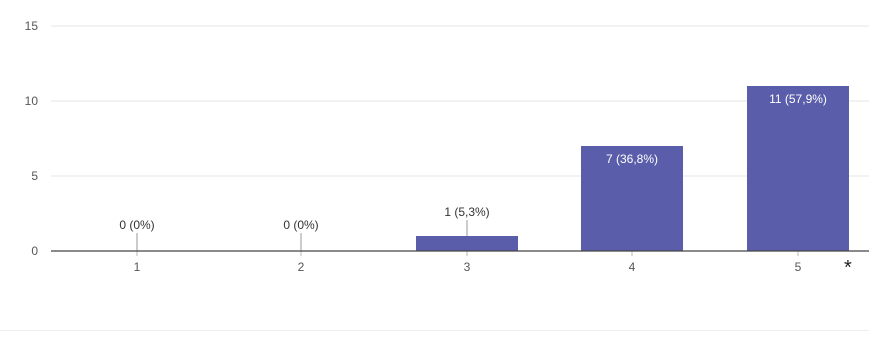  Describe the element at coordinates (302, 235) in the screenshot. I see `label-leaders` at that location.